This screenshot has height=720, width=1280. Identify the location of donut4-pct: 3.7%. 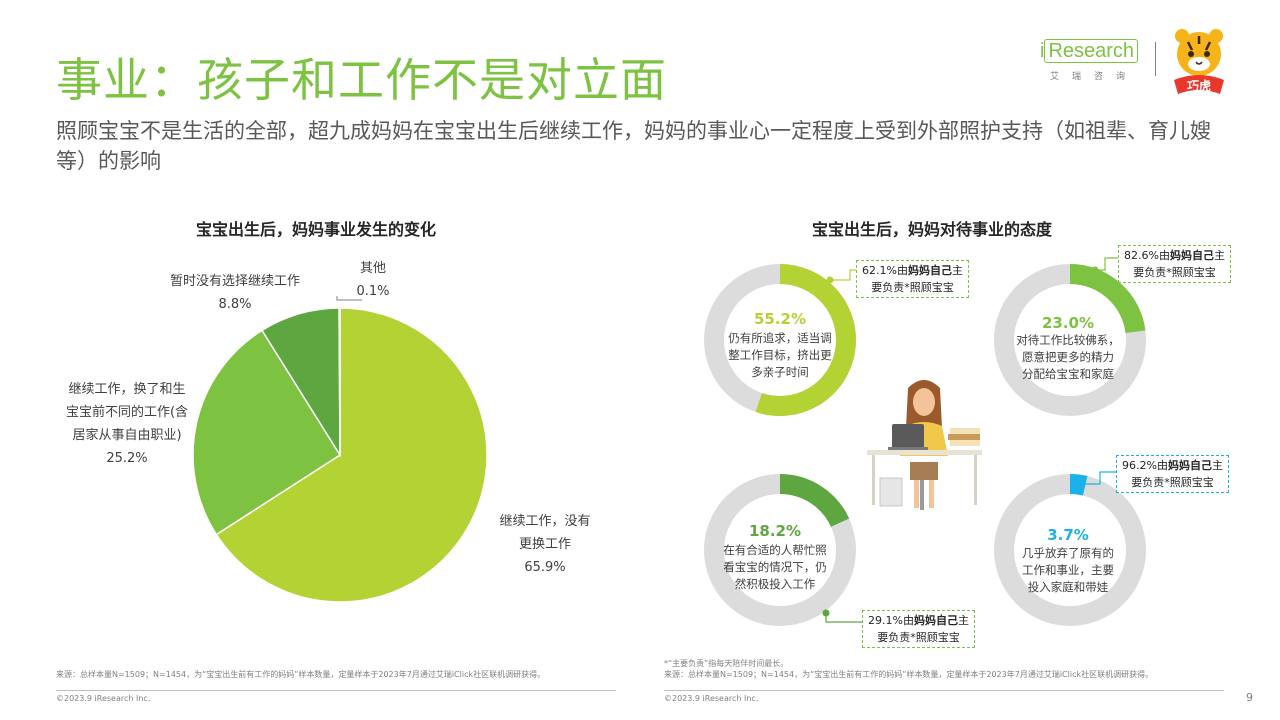
(1068, 535).